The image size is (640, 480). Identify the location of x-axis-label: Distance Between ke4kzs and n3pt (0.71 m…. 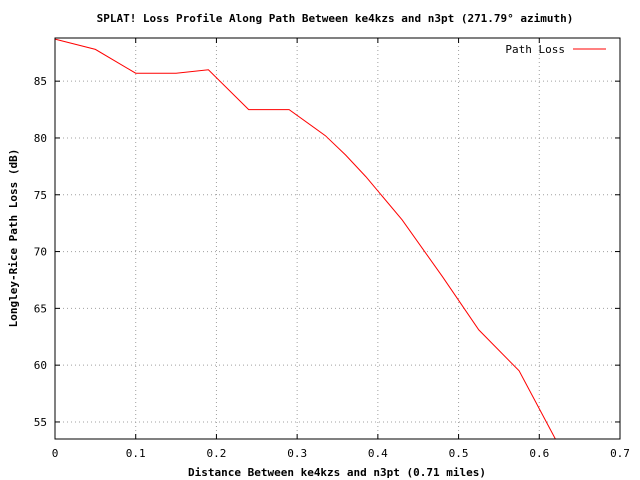
(337, 472).